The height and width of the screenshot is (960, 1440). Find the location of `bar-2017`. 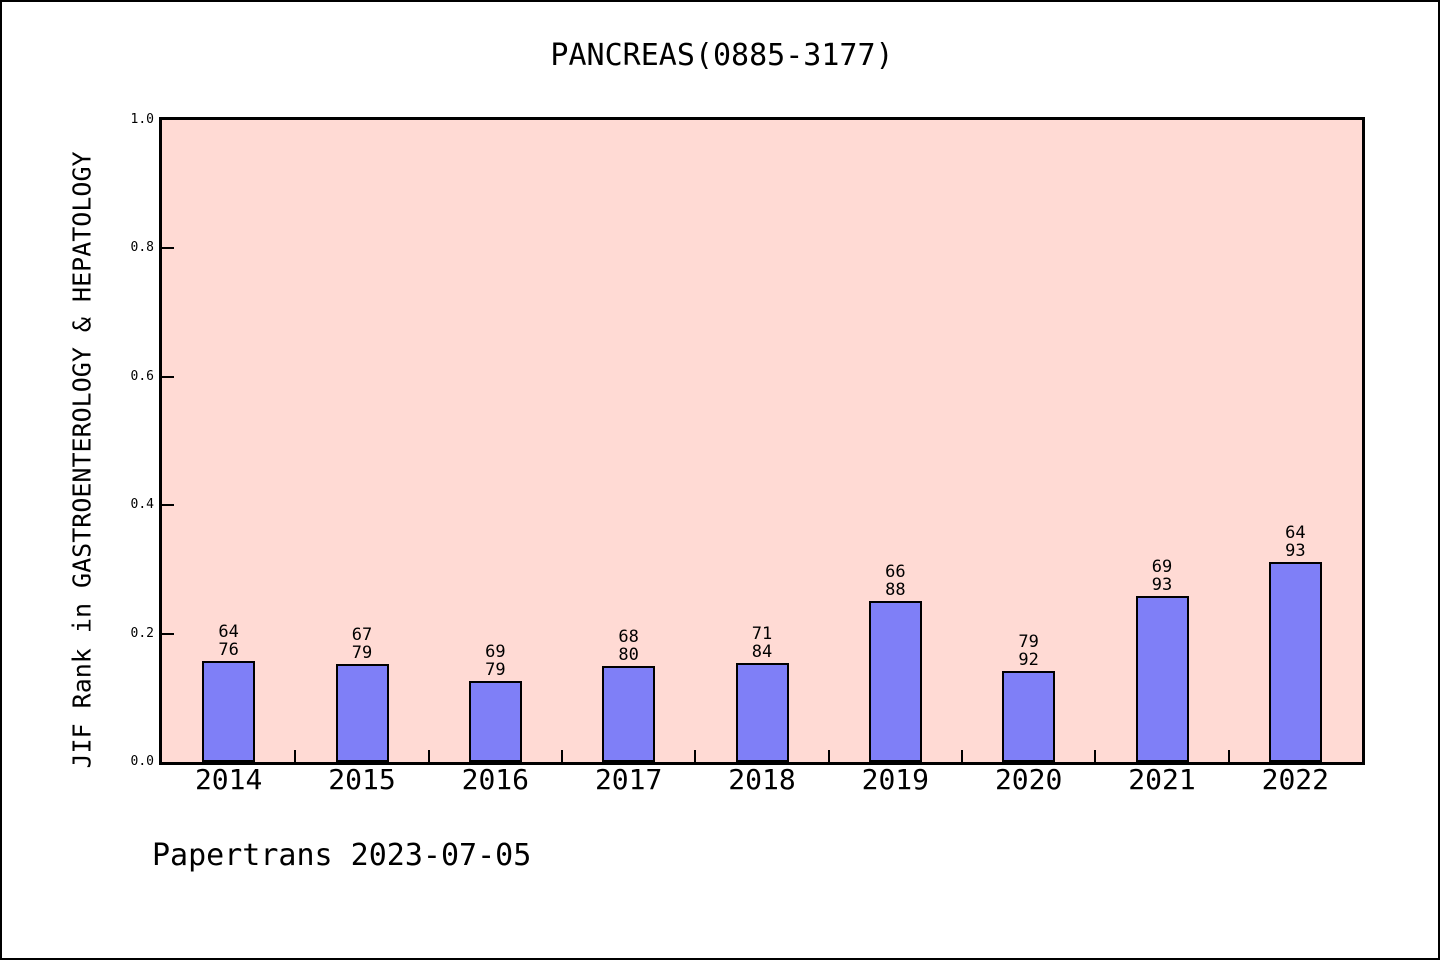

bar-2017 is located at coordinates (629, 714).